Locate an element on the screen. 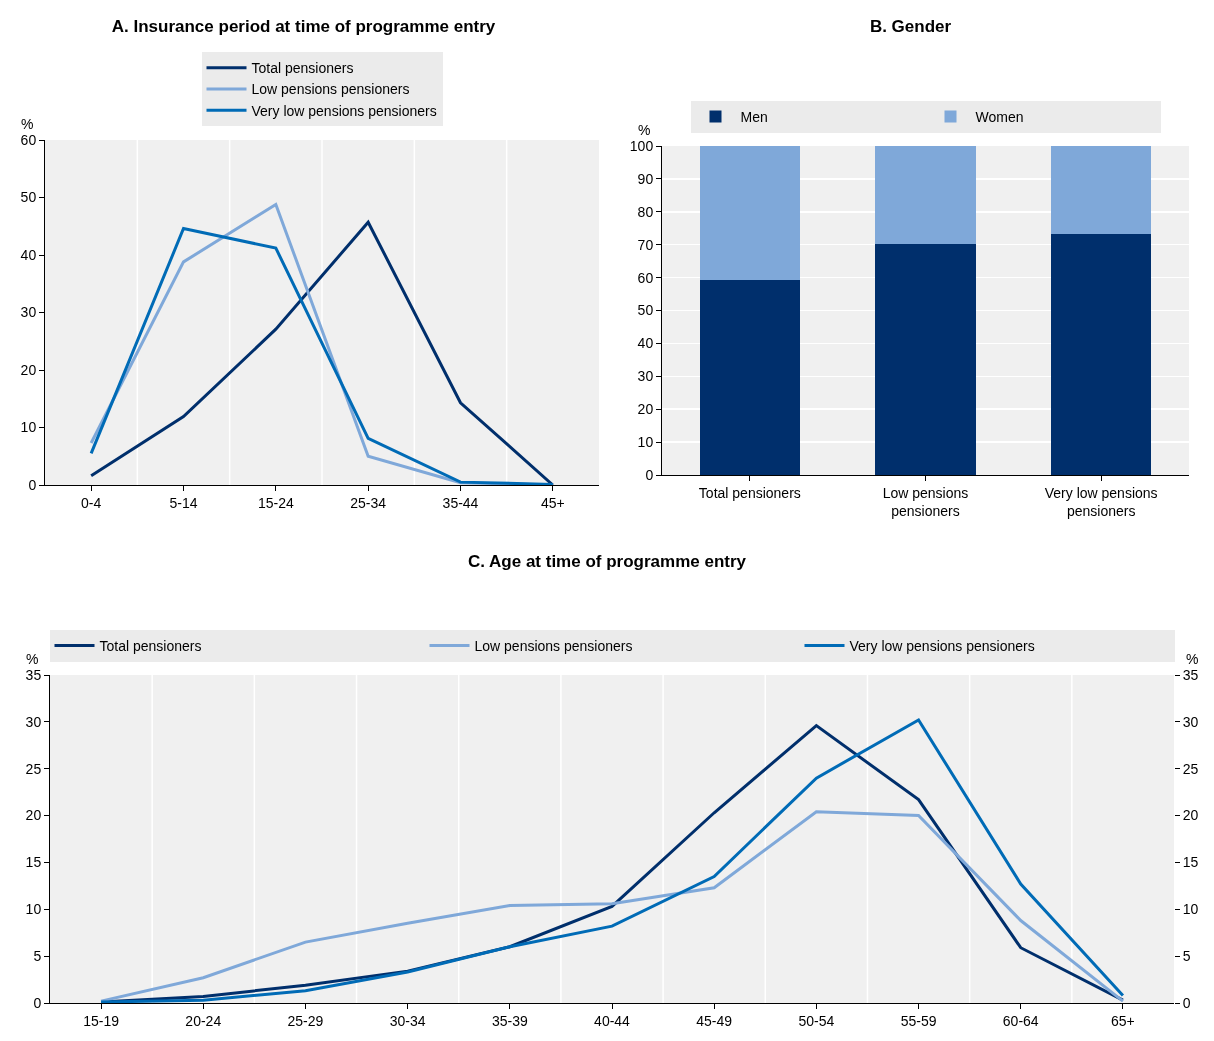 The height and width of the screenshot is (1041, 1214). x-tick-label: 65+ is located at coordinates (1123, 1020).